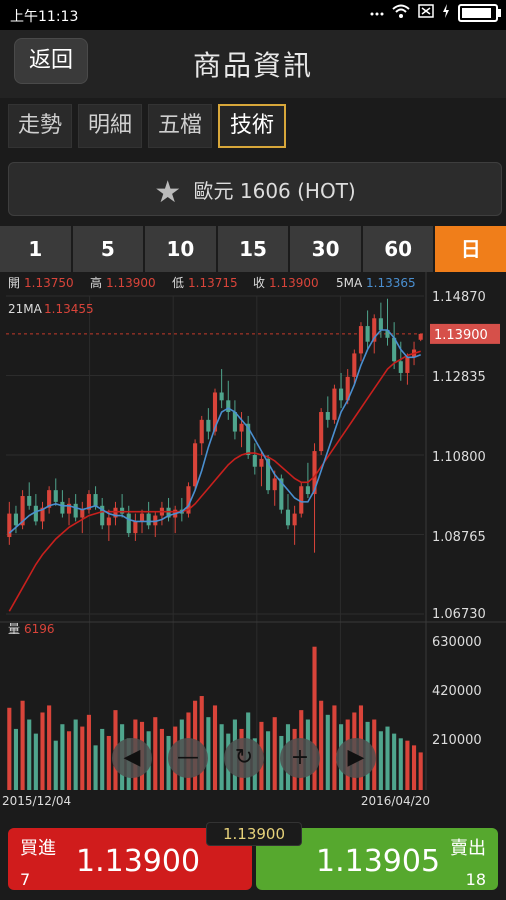  What do you see at coordinates (459, 614) in the screenshot?
I see `y-tick-5: 1.06730` at bounding box center [459, 614].